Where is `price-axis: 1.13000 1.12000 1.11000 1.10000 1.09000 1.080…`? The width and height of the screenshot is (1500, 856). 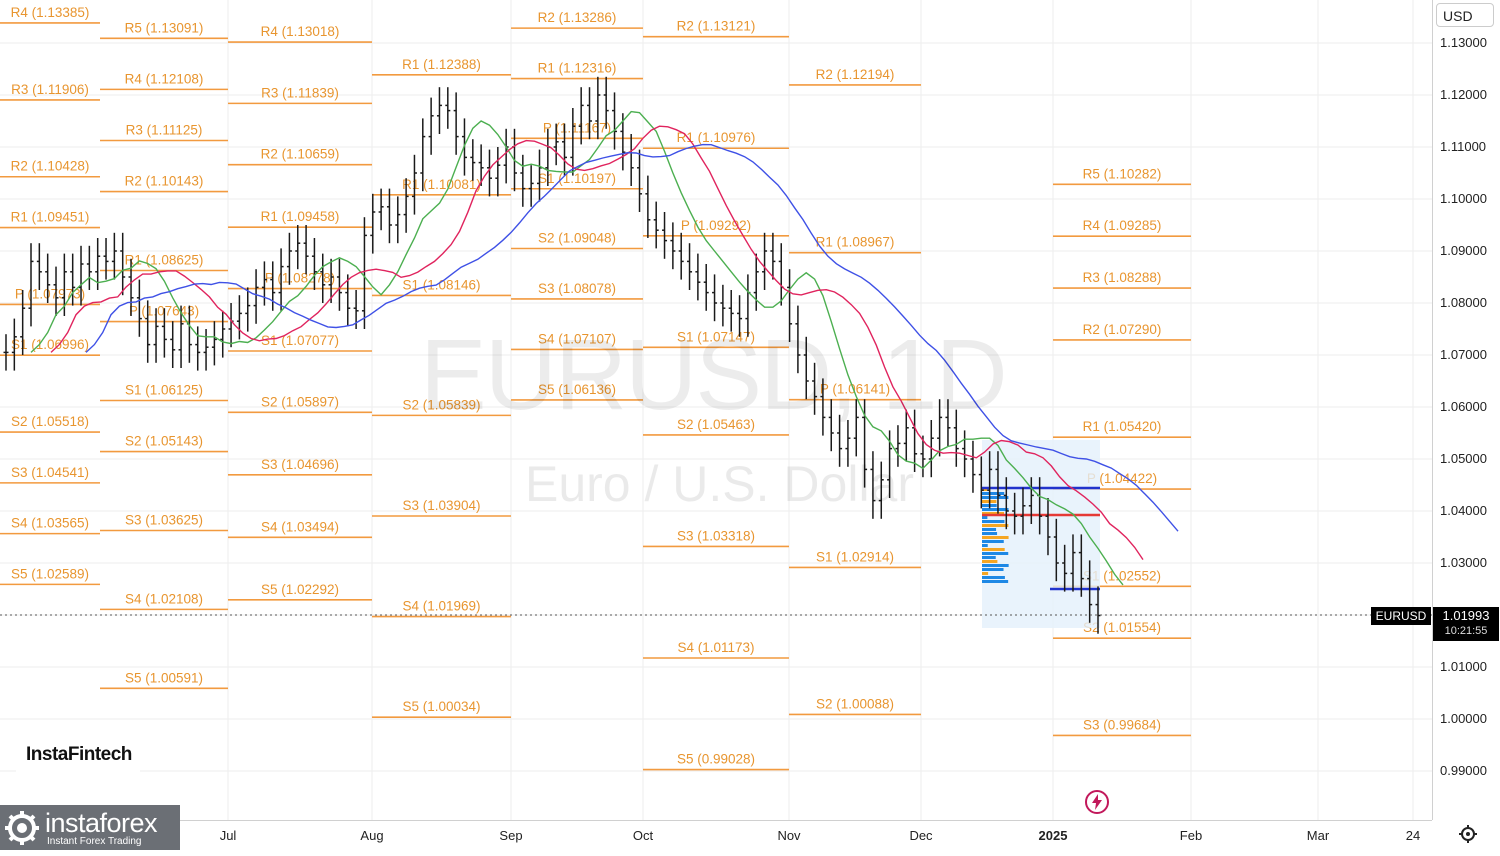 price-axis: 1.13000 1.12000 1.11000 1.10000 1.09000 1.080… is located at coordinates (1466, 410).